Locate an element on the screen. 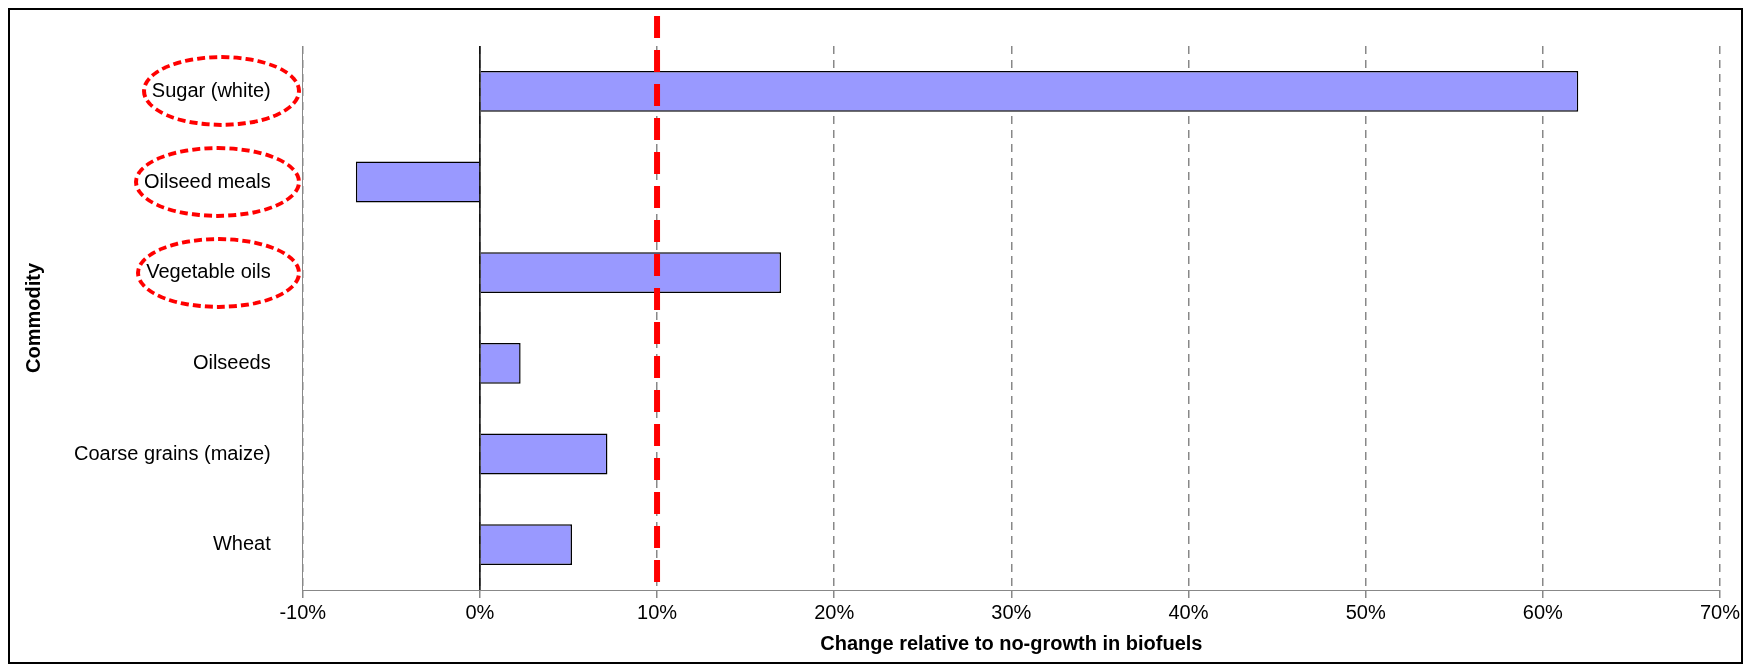 This screenshot has width=1751, height=672. x-tick-label: 20% is located at coordinates (834, 611).